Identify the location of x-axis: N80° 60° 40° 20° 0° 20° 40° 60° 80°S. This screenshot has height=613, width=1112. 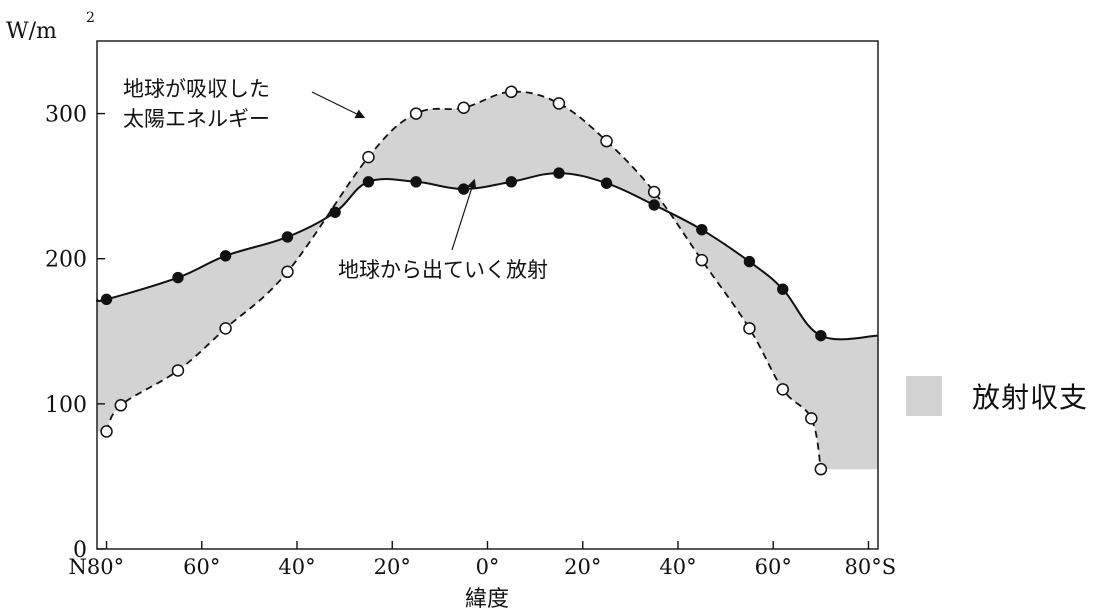
(482, 560).